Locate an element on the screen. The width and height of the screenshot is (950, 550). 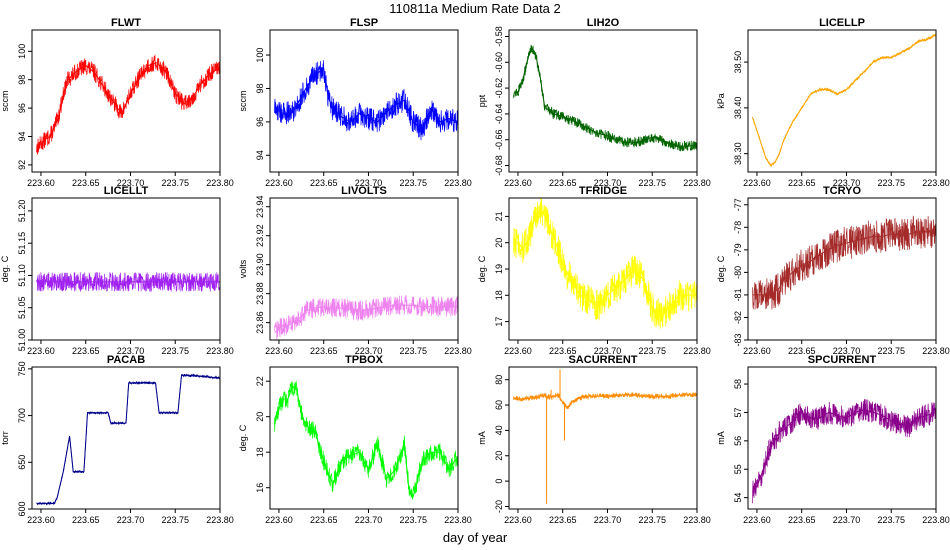
spcurrent-y-tick-label: 54 is located at coordinates (738, 498).